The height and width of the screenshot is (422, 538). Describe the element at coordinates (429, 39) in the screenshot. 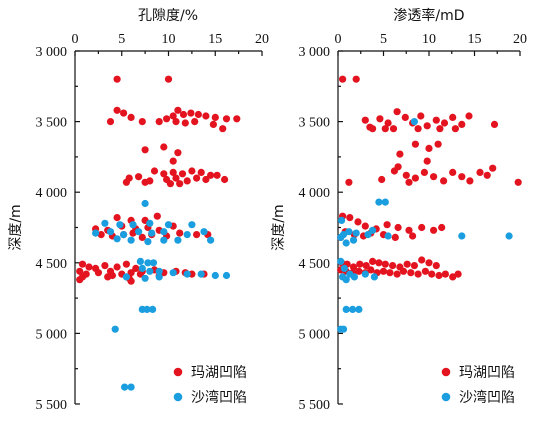

I see `permeability-x-tick-label: 10` at that location.